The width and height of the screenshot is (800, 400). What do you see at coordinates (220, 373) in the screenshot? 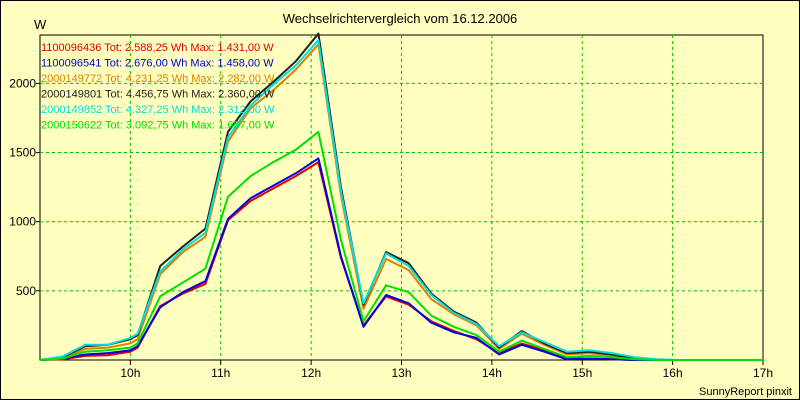
I see `x-tick-label: 11h` at bounding box center [220, 373].